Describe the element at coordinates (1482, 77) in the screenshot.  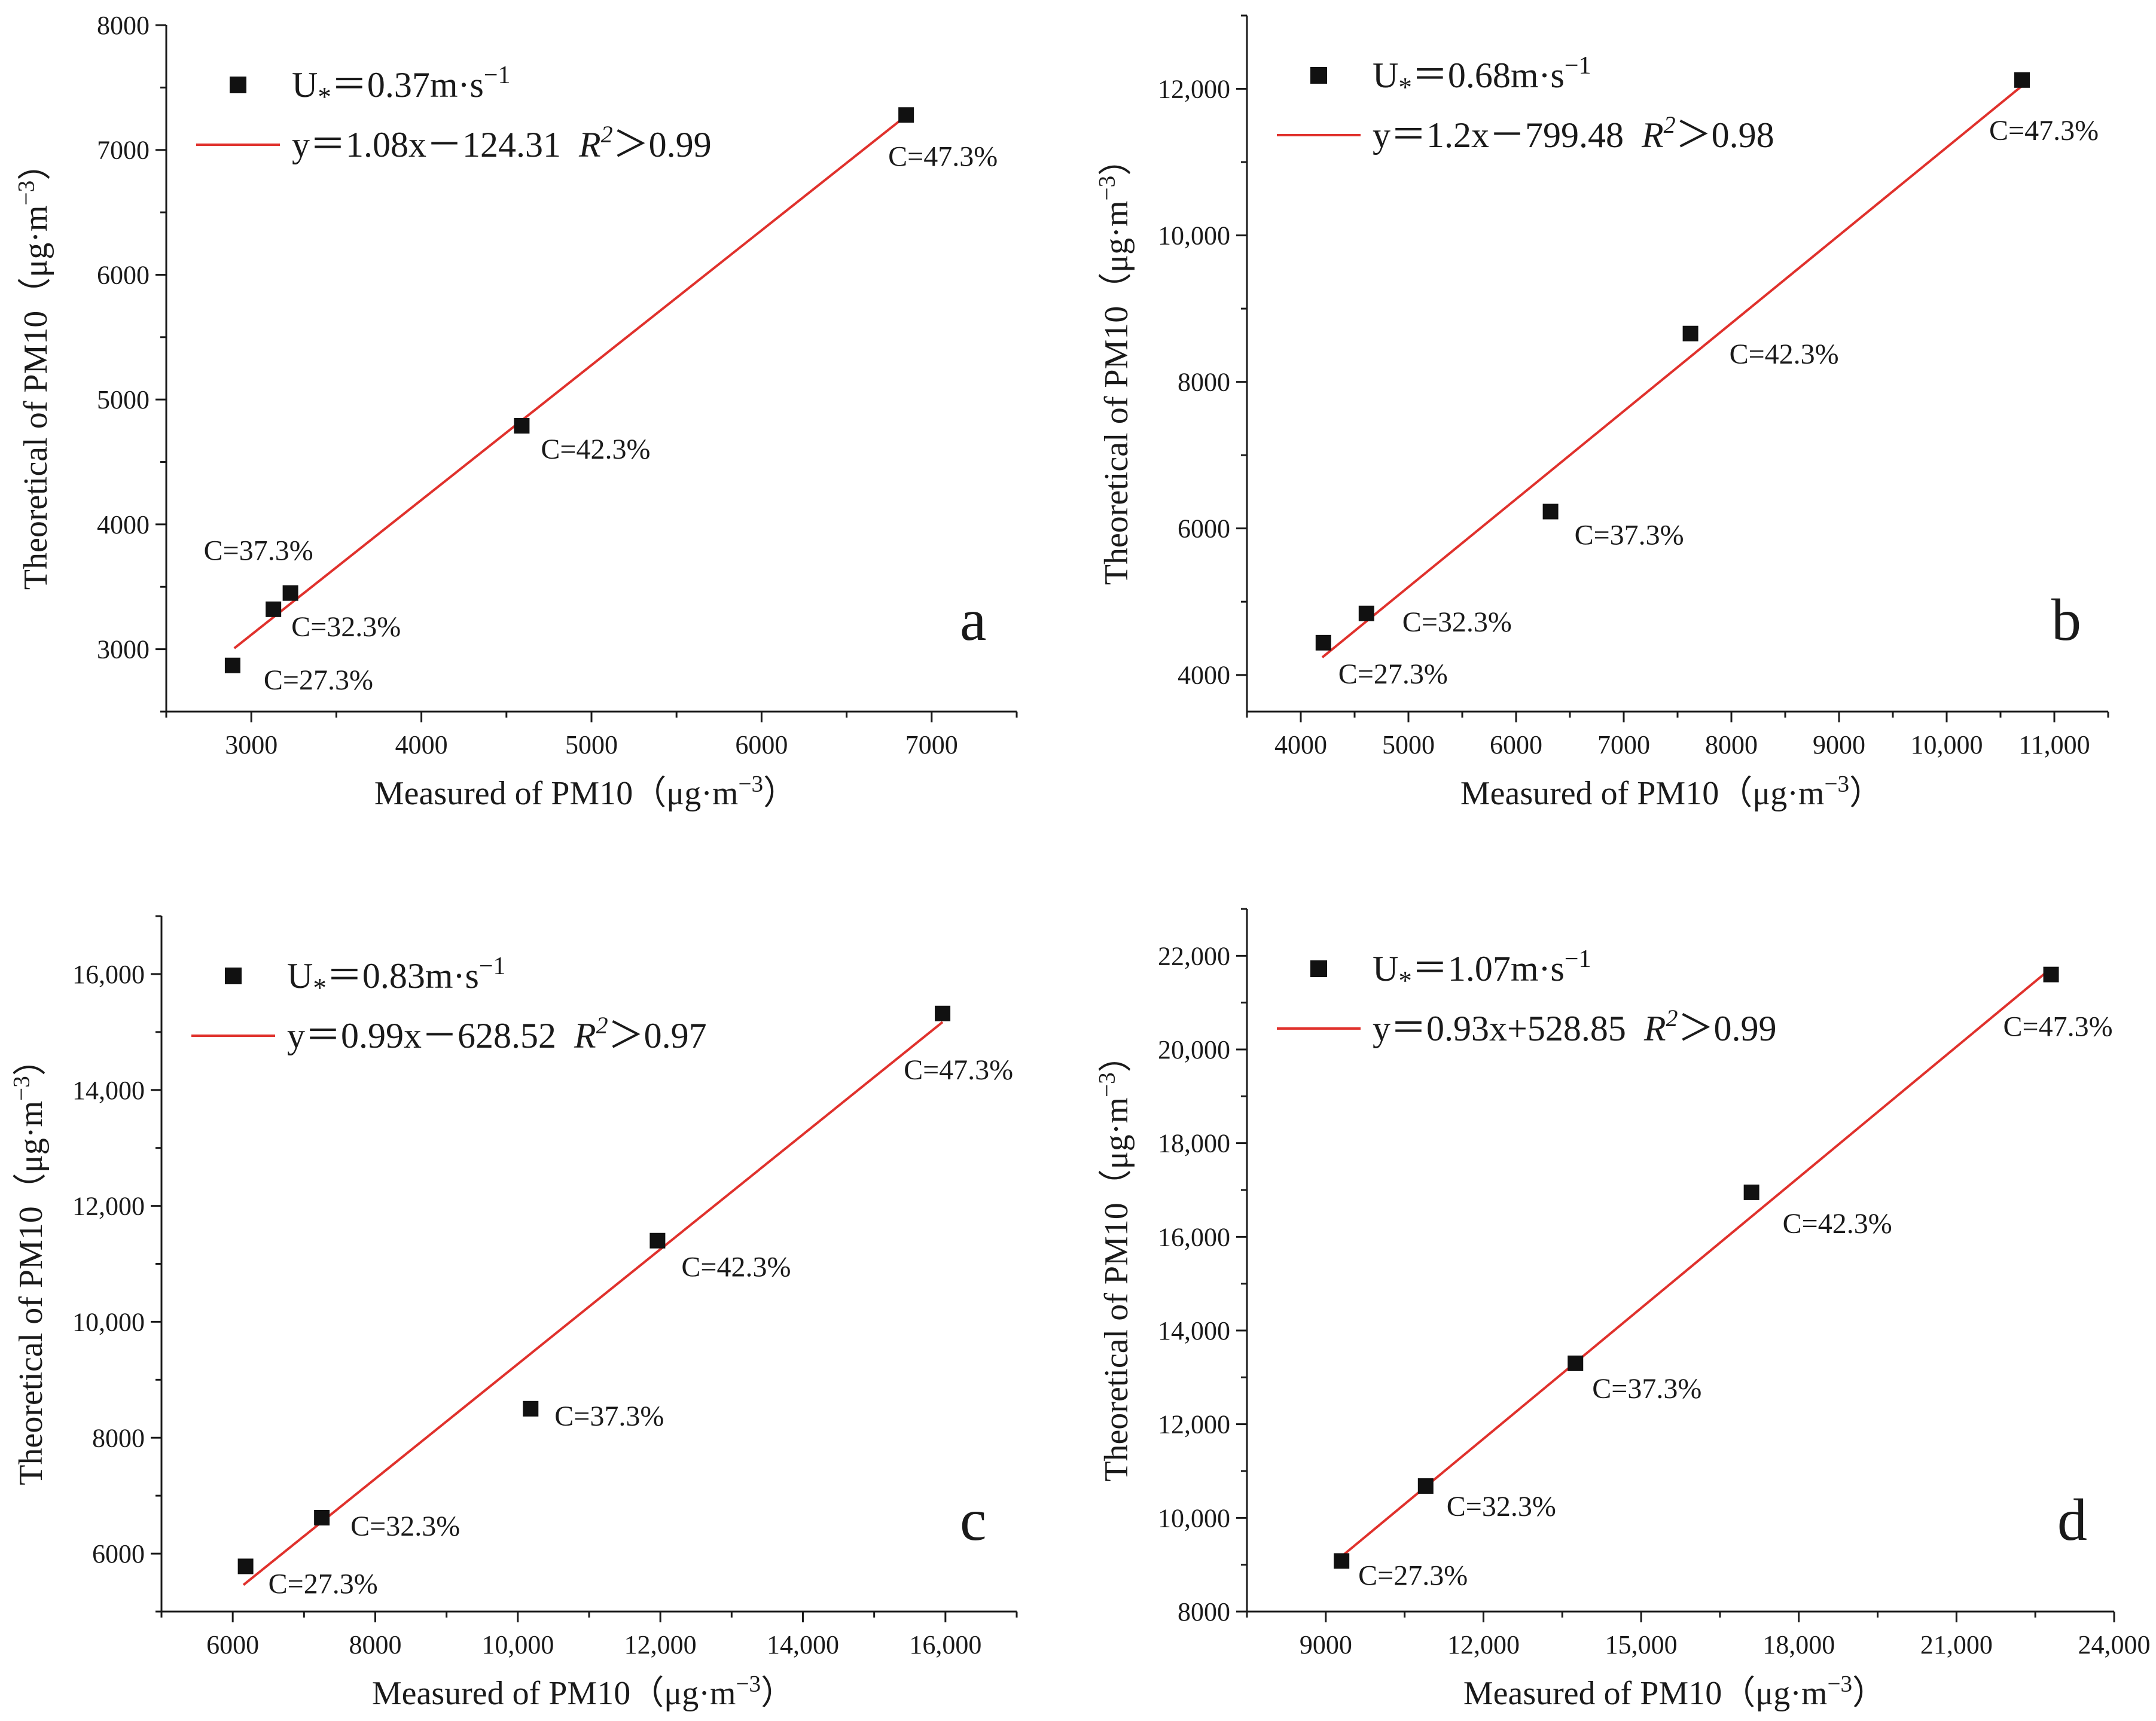
I see `legend-marker-label: U*​＝0.68m·s−1​` at that location.